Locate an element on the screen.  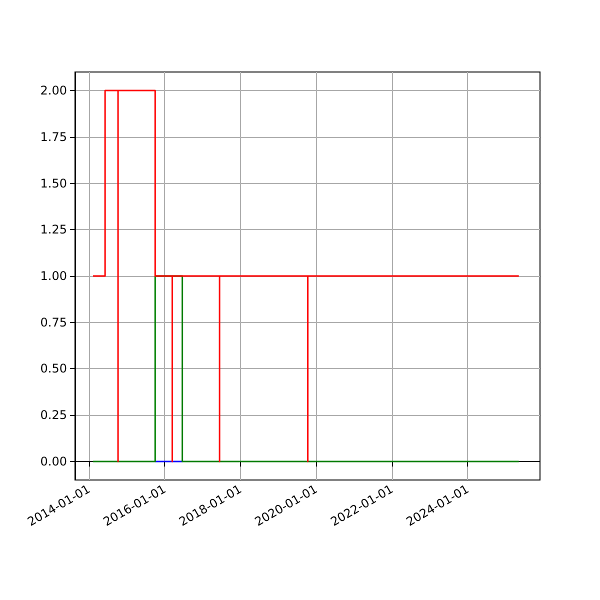
y-tick-label: 0.00 is located at coordinates (53, 461).